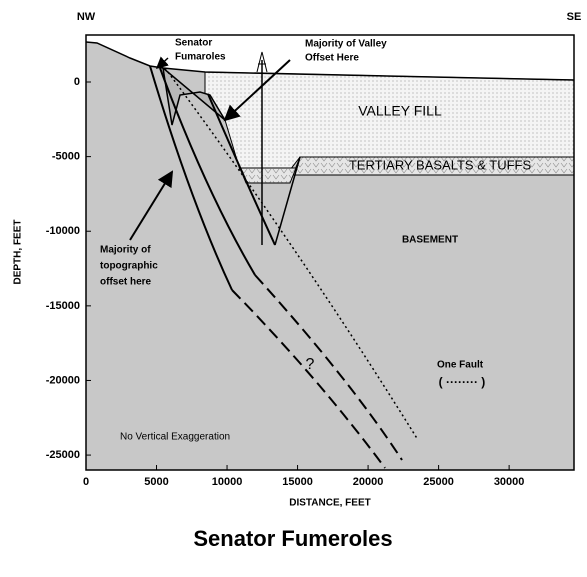 The width and height of the screenshot is (587, 577). I want to click on annotation: ( ········ ), so click(462, 382).